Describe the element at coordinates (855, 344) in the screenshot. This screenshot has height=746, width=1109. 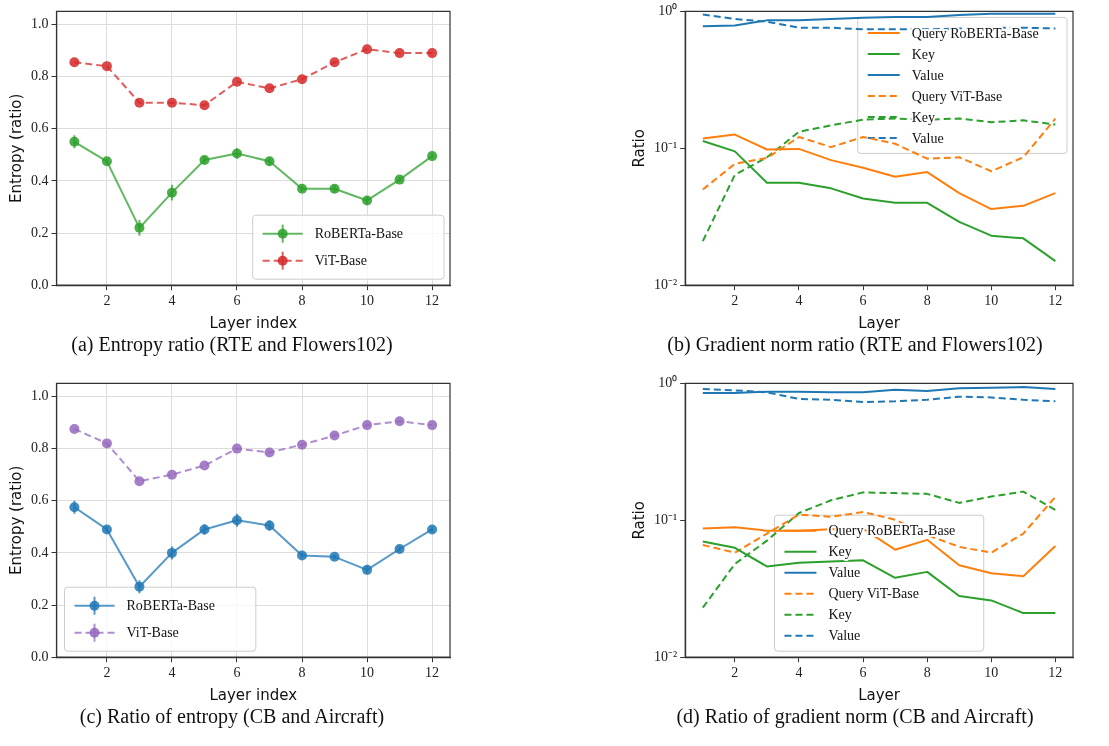
I see `text: (b) Gradient norm ratio (RTE and Flowers102)` at that location.